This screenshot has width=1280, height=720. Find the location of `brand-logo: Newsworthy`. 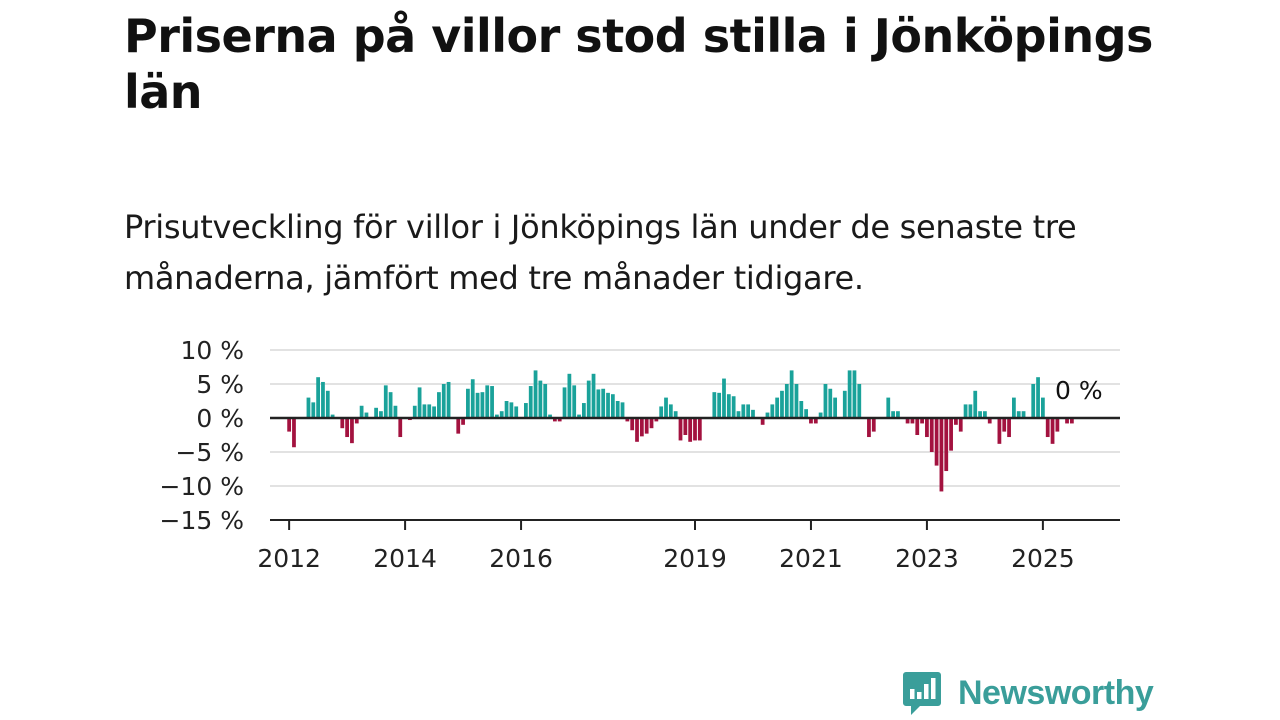

brand-logo: Newsworthy is located at coordinates (1028, 693).